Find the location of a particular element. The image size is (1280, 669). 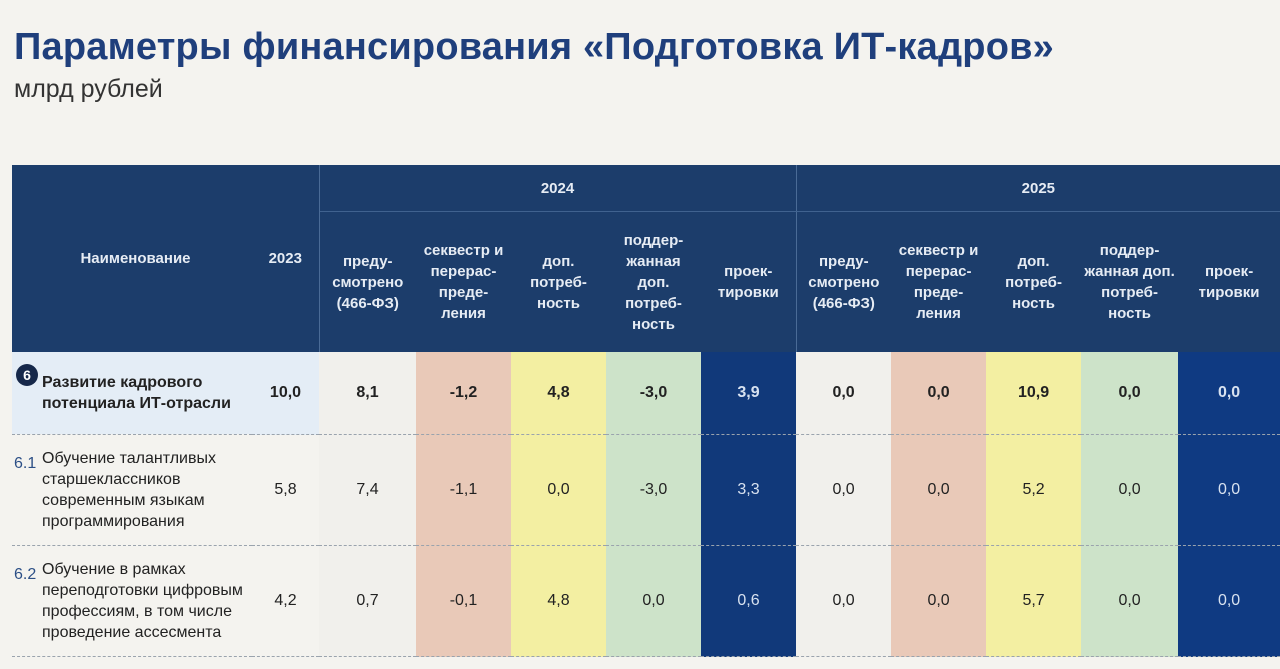

header-2025-supported-need: поддер-жанная доп. потреб-ность is located at coordinates (1130, 281).